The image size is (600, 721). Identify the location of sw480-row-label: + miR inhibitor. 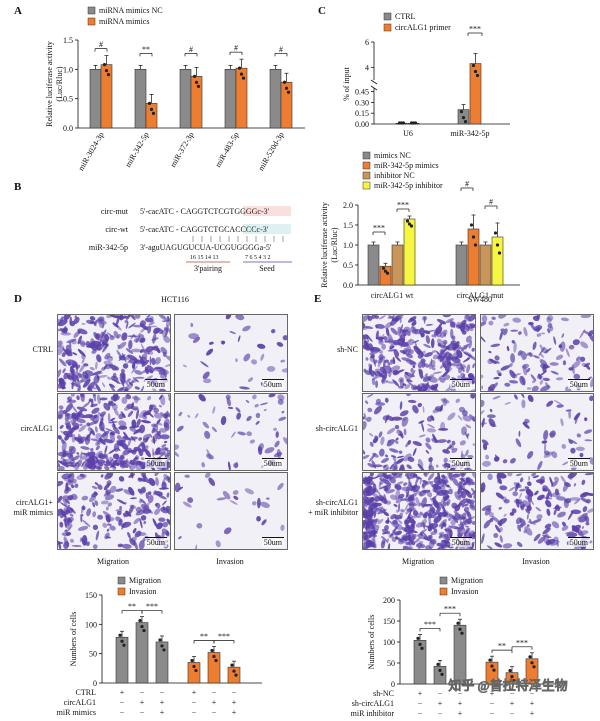
(333, 512).